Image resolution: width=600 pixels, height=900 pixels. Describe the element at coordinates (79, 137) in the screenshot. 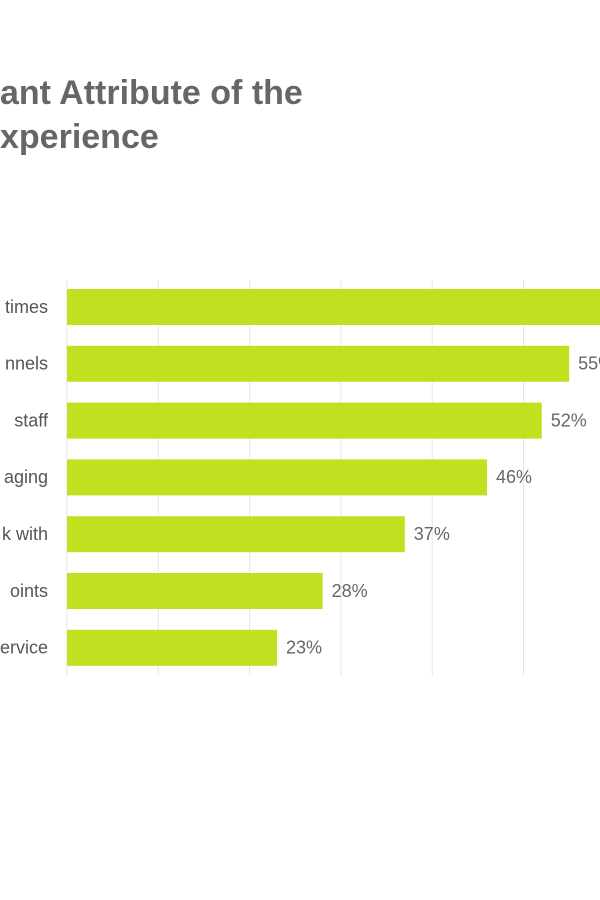

I see `chart-title: xperience` at that location.